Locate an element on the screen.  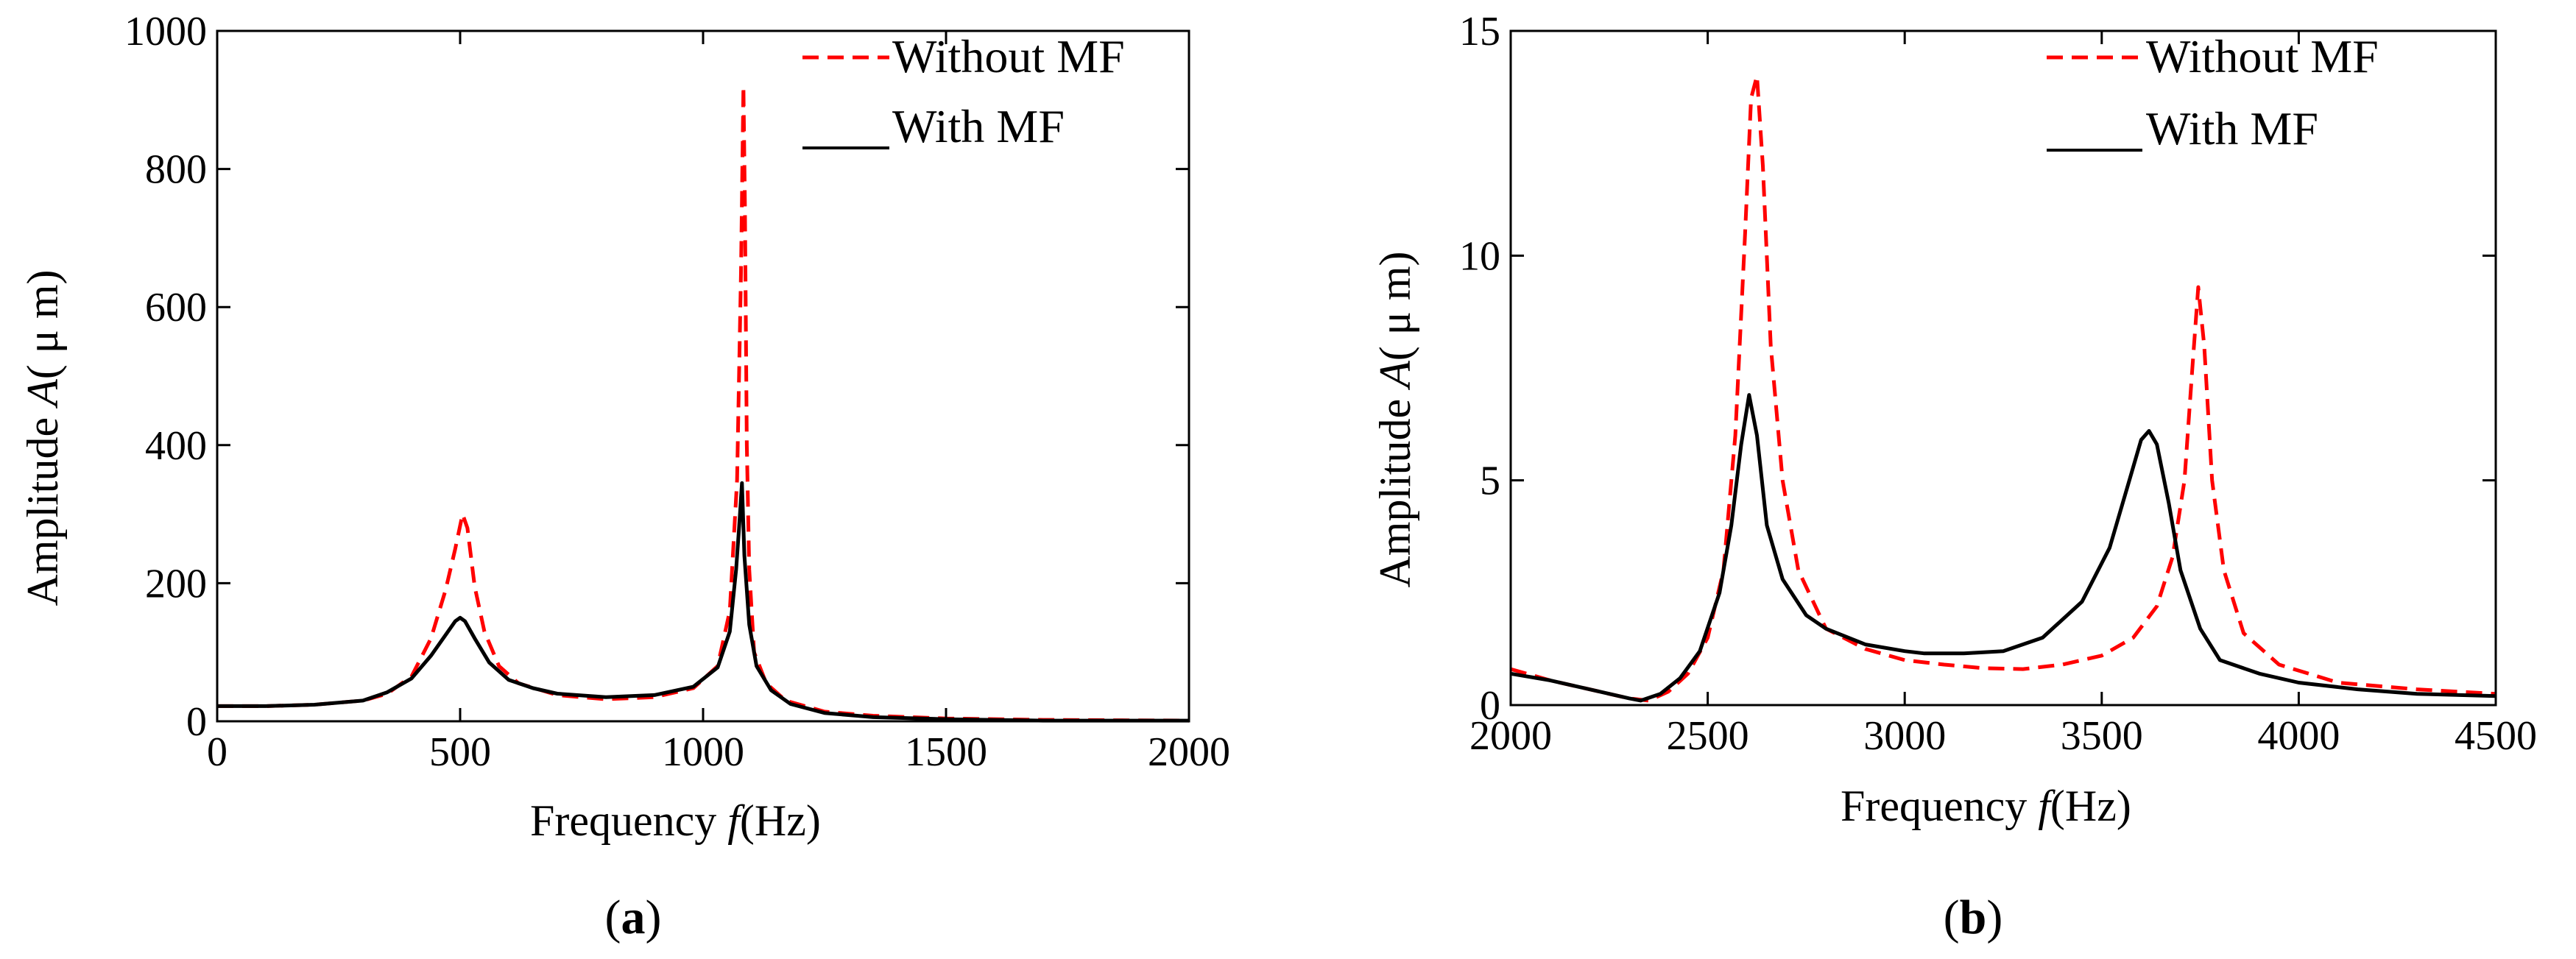
y-tick-label: 200 is located at coordinates (176, 583).